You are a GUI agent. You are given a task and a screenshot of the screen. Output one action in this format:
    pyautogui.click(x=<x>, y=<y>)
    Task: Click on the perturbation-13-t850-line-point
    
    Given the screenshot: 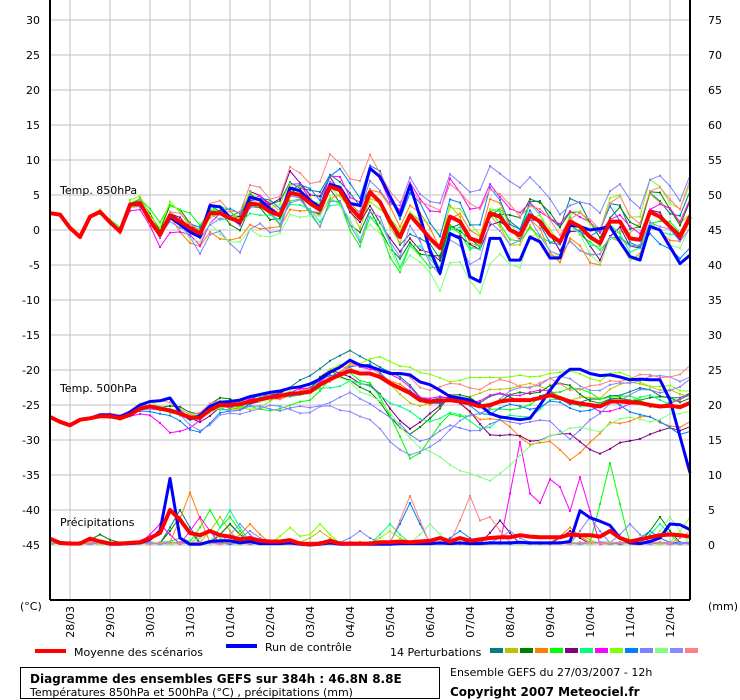 What is the action you would take?
    pyautogui.click(x=480, y=258)
    